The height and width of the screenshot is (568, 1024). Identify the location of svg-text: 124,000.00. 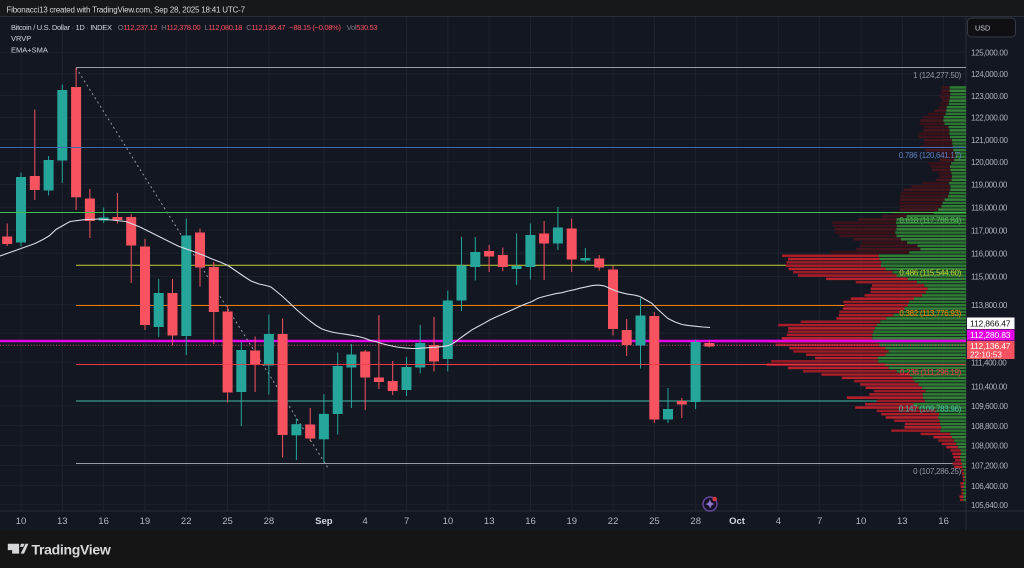
(989, 74).